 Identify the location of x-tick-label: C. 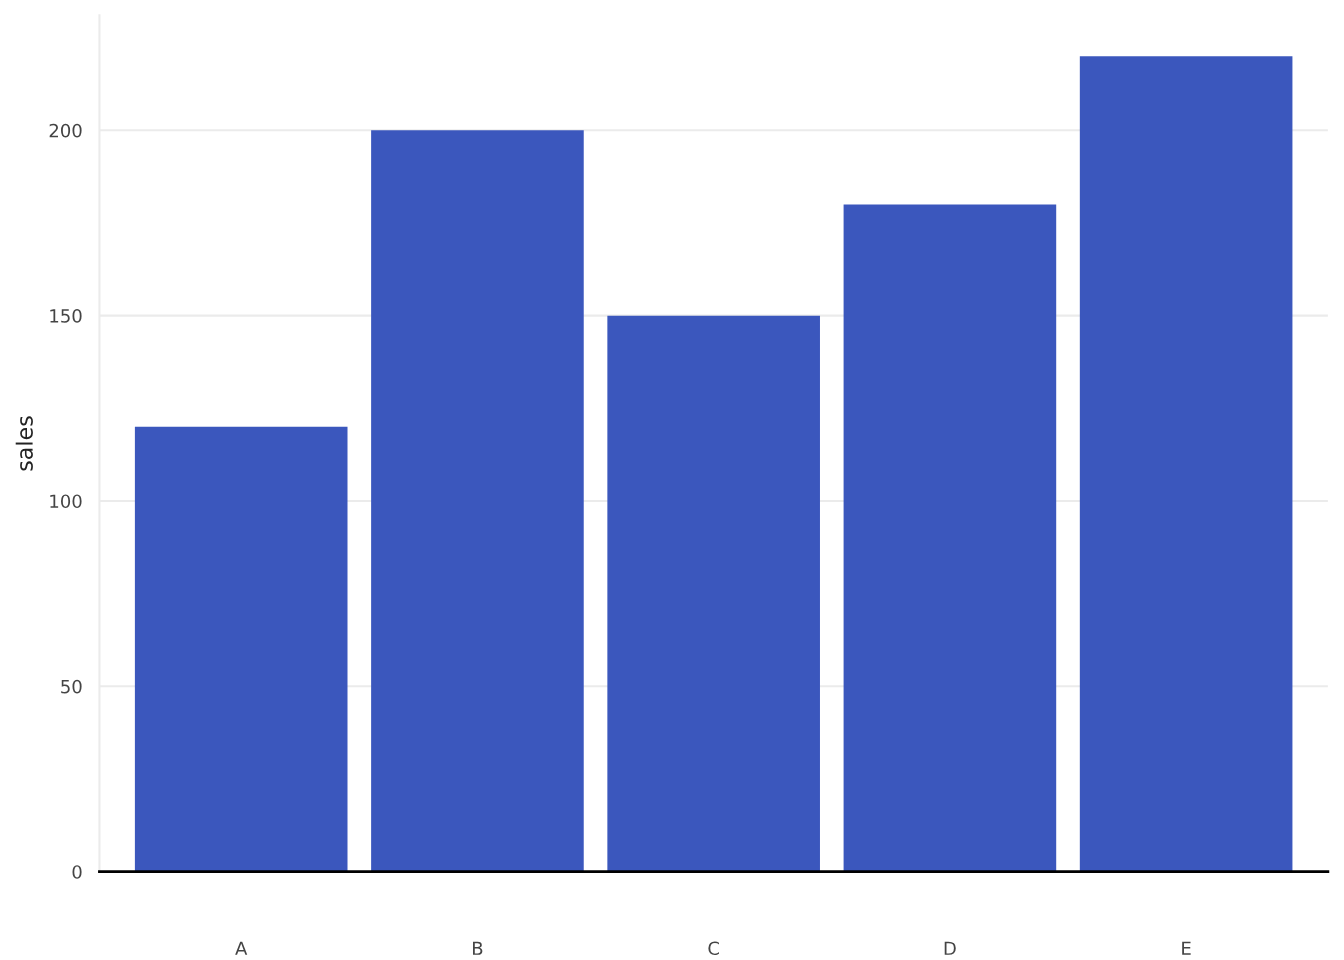
(713, 948).